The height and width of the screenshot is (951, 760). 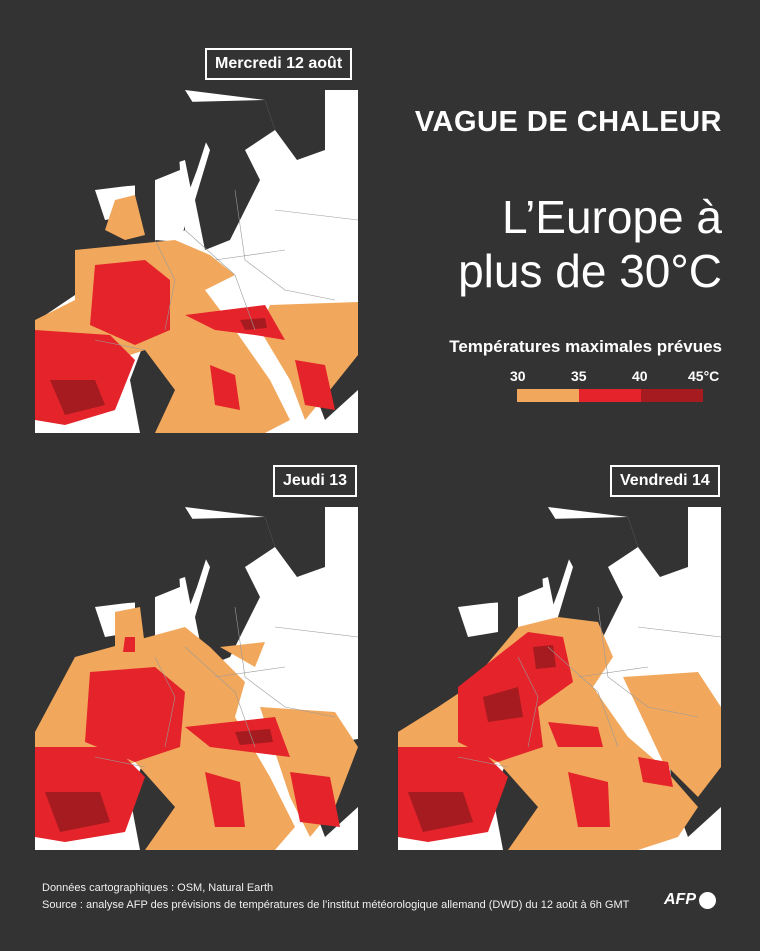 I want to click on title: L’Europe à plus de 30°C, so click(x=552, y=244).